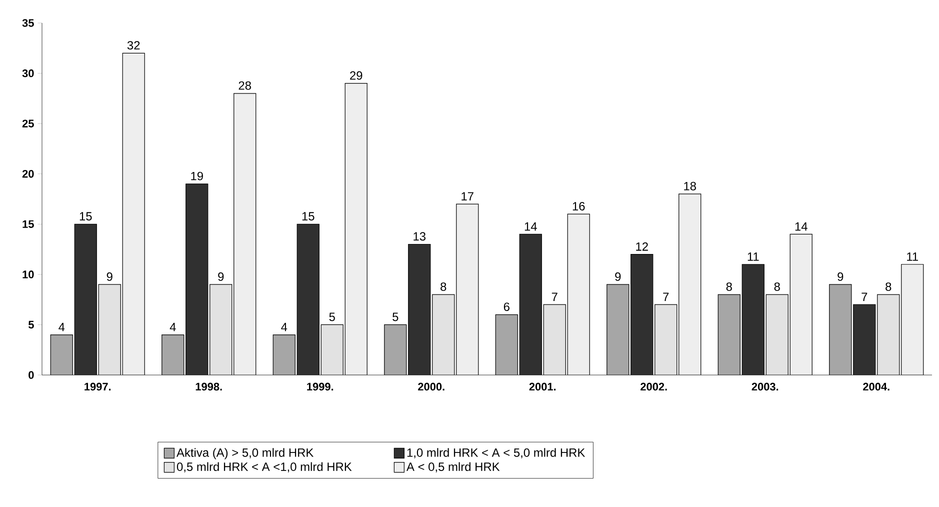  Describe the element at coordinates (133, 45) in the screenshot. I see `data-label: 32` at that location.